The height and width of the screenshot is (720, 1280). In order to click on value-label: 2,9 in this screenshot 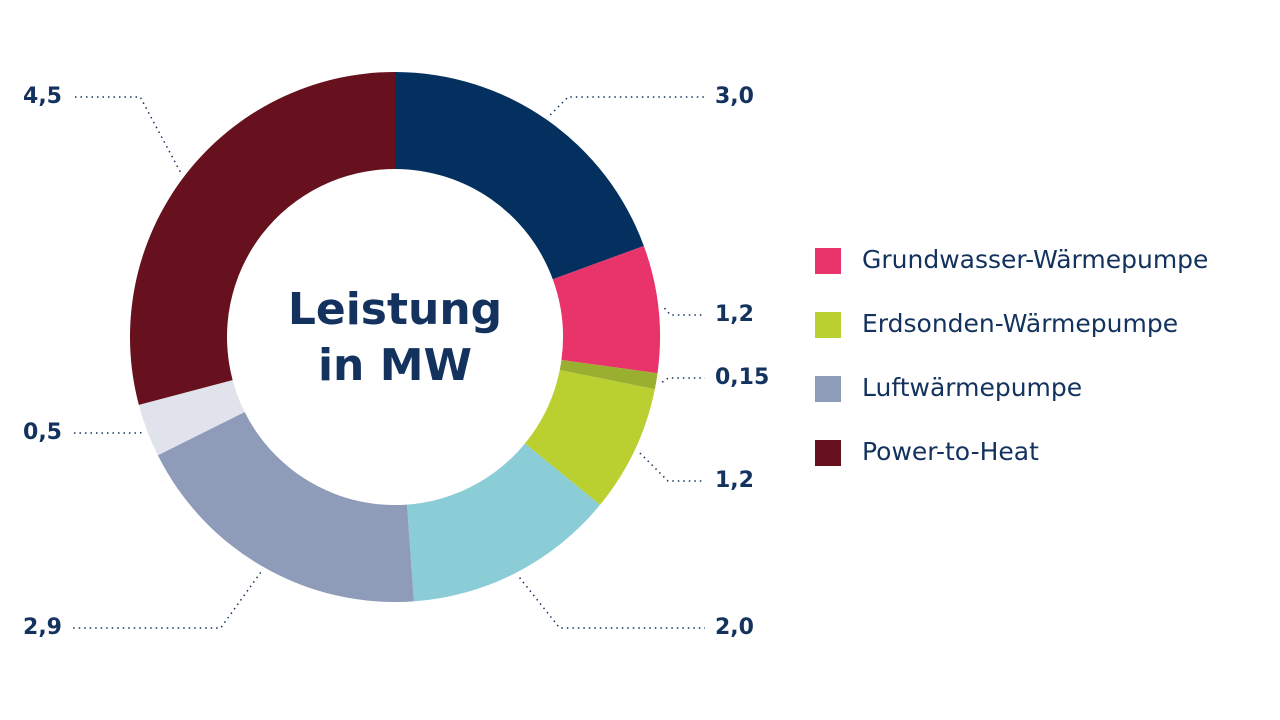, I will do `click(42, 627)`.